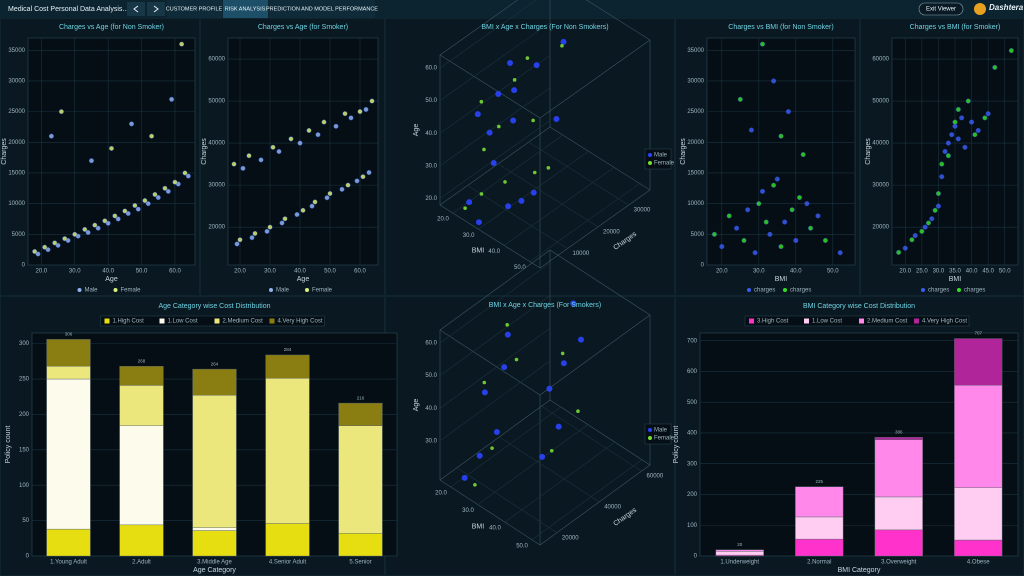 Image resolution: width=1024 pixels, height=576 pixels. I want to click on y-tick-label: 50, so click(25, 521).